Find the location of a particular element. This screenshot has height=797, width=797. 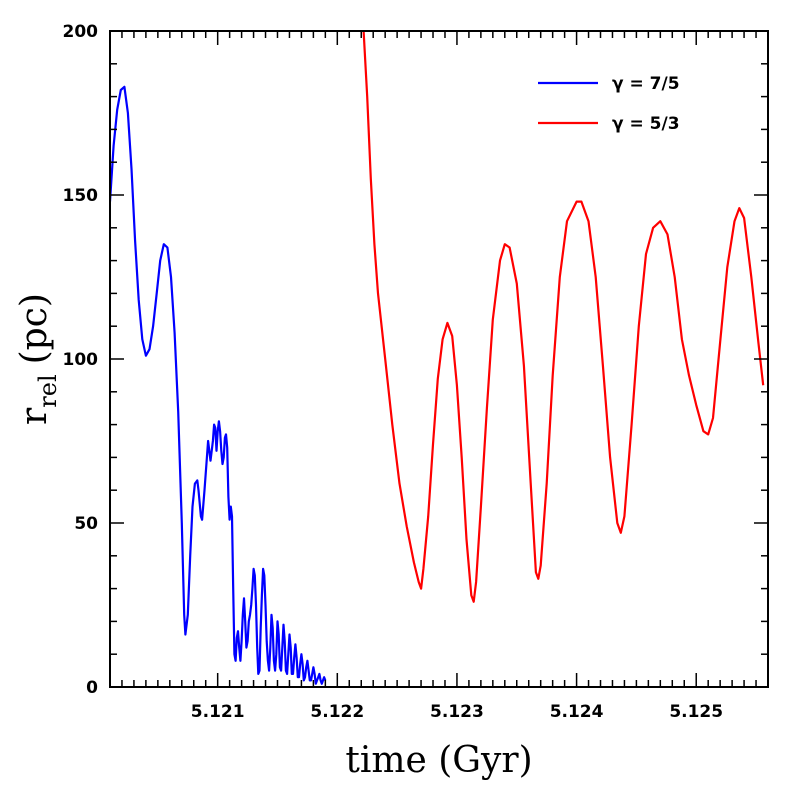

x-tick-label: 5.125 is located at coordinates (696, 712).